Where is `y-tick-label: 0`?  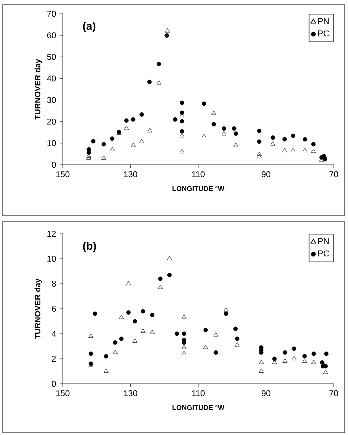
y-tick-label: 0 is located at coordinates (54, 165).